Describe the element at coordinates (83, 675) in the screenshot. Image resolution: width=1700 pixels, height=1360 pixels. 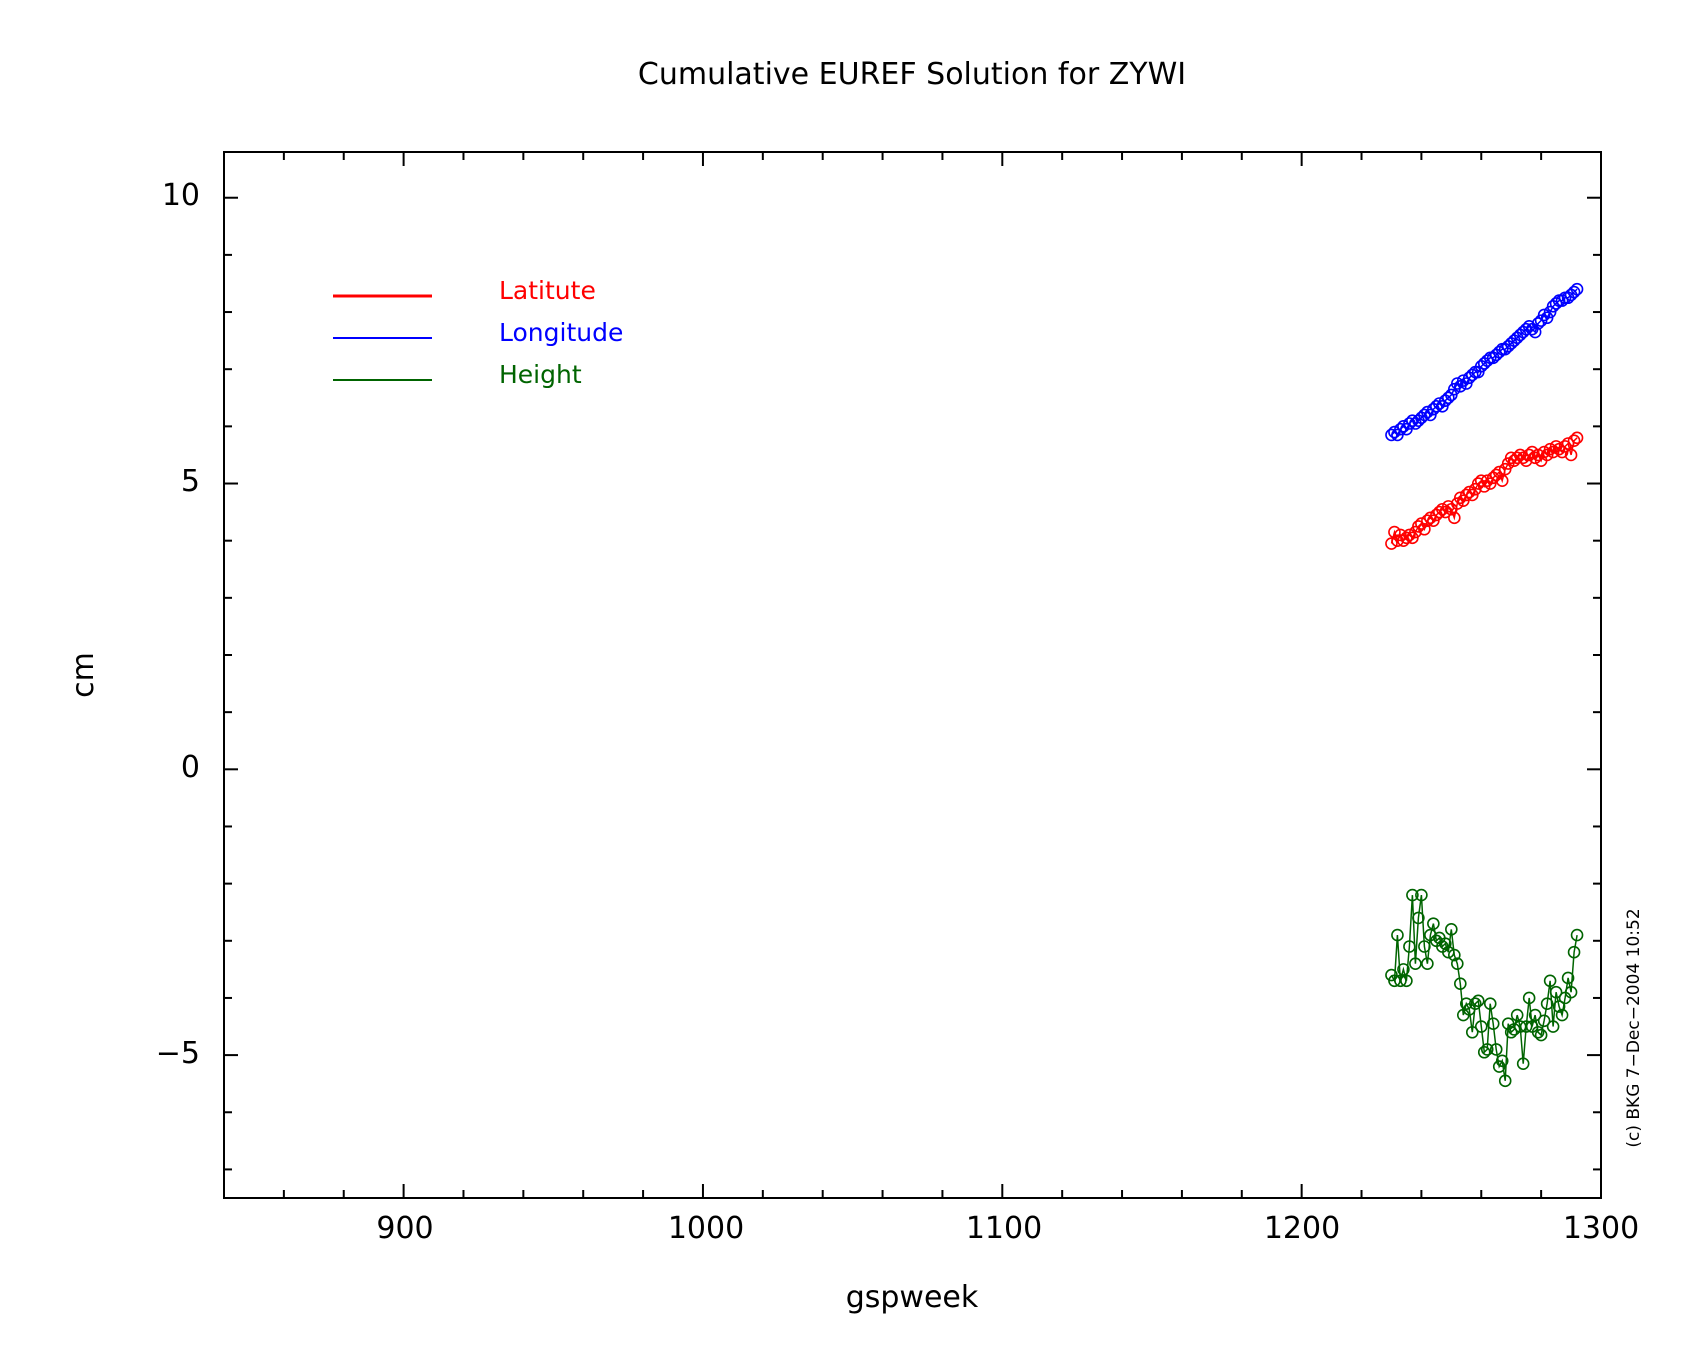
I see `y-axis-label: cm` at that location.